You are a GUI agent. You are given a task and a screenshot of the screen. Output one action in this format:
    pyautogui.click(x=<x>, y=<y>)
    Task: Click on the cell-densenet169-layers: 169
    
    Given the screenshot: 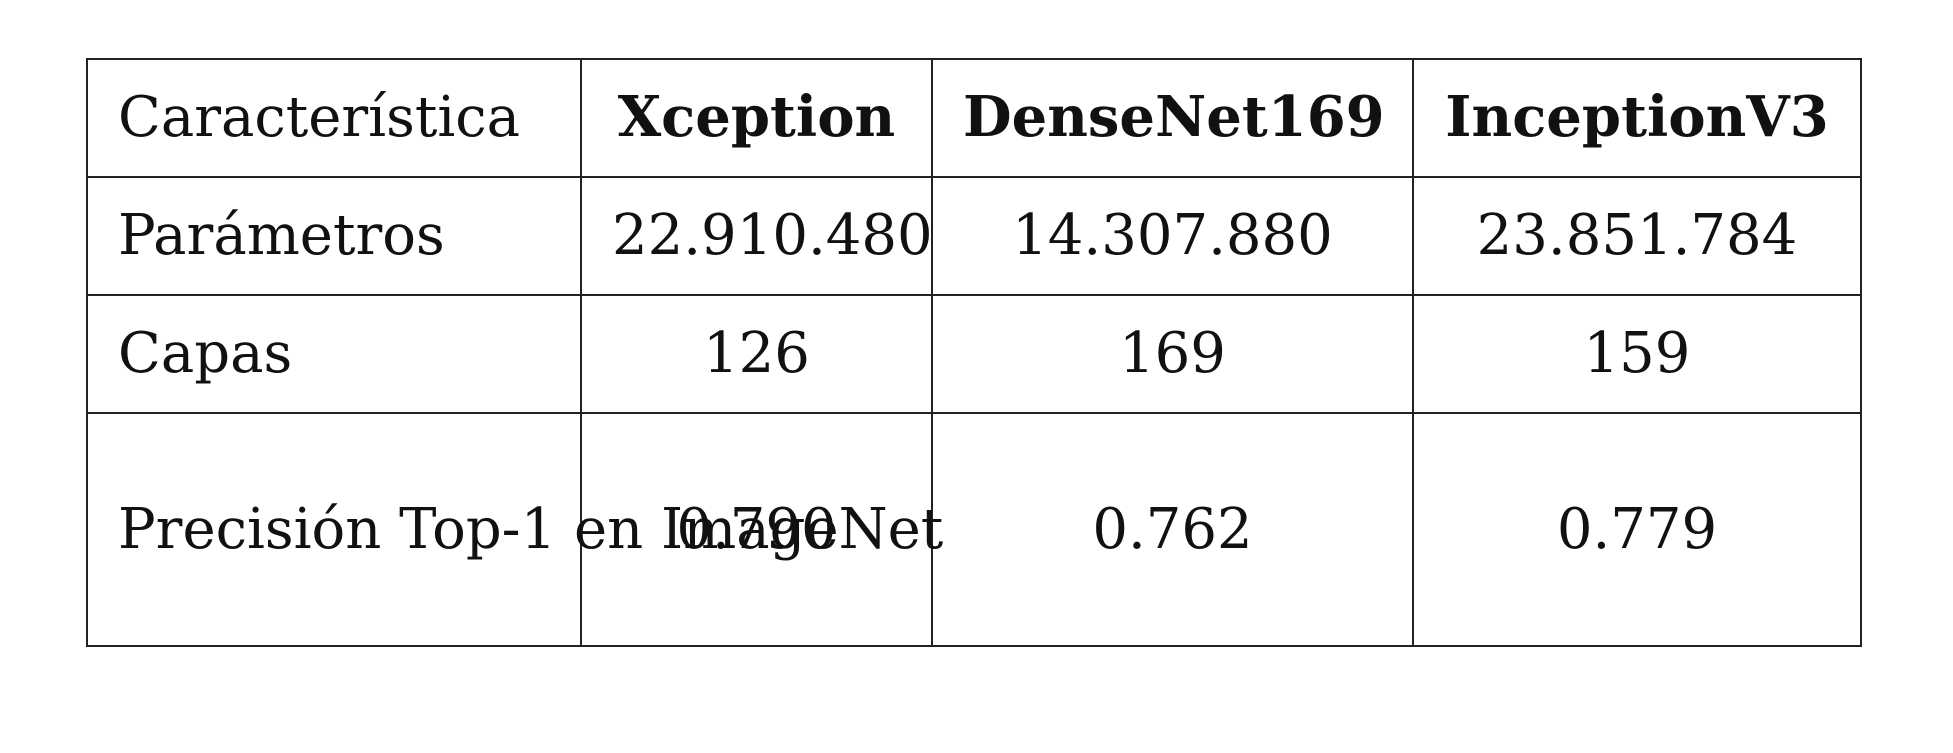 What is the action you would take?
    pyautogui.click(x=1172, y=354)
    